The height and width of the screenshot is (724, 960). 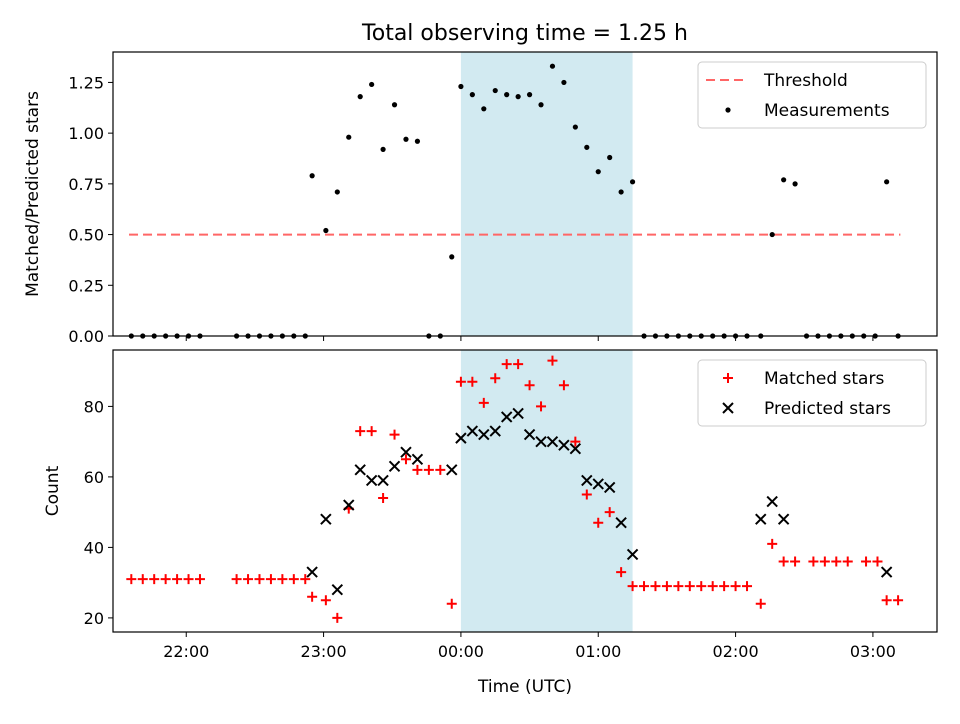 I want to click on top-legend-box, so click(x=812, y=95).